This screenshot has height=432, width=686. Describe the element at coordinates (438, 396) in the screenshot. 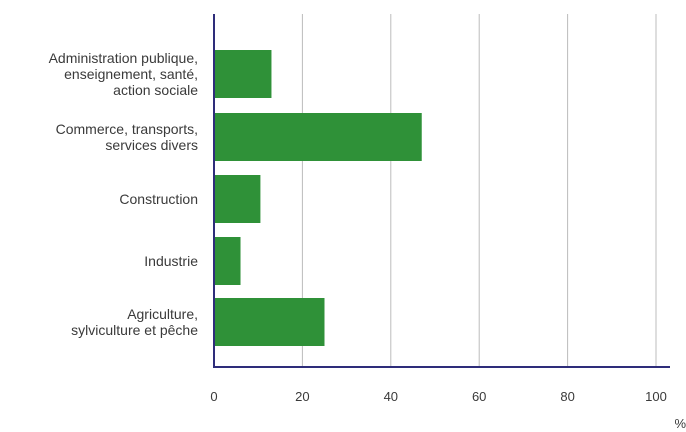

I see `tick-labels: 0 20 40 60 80 100` at that location.